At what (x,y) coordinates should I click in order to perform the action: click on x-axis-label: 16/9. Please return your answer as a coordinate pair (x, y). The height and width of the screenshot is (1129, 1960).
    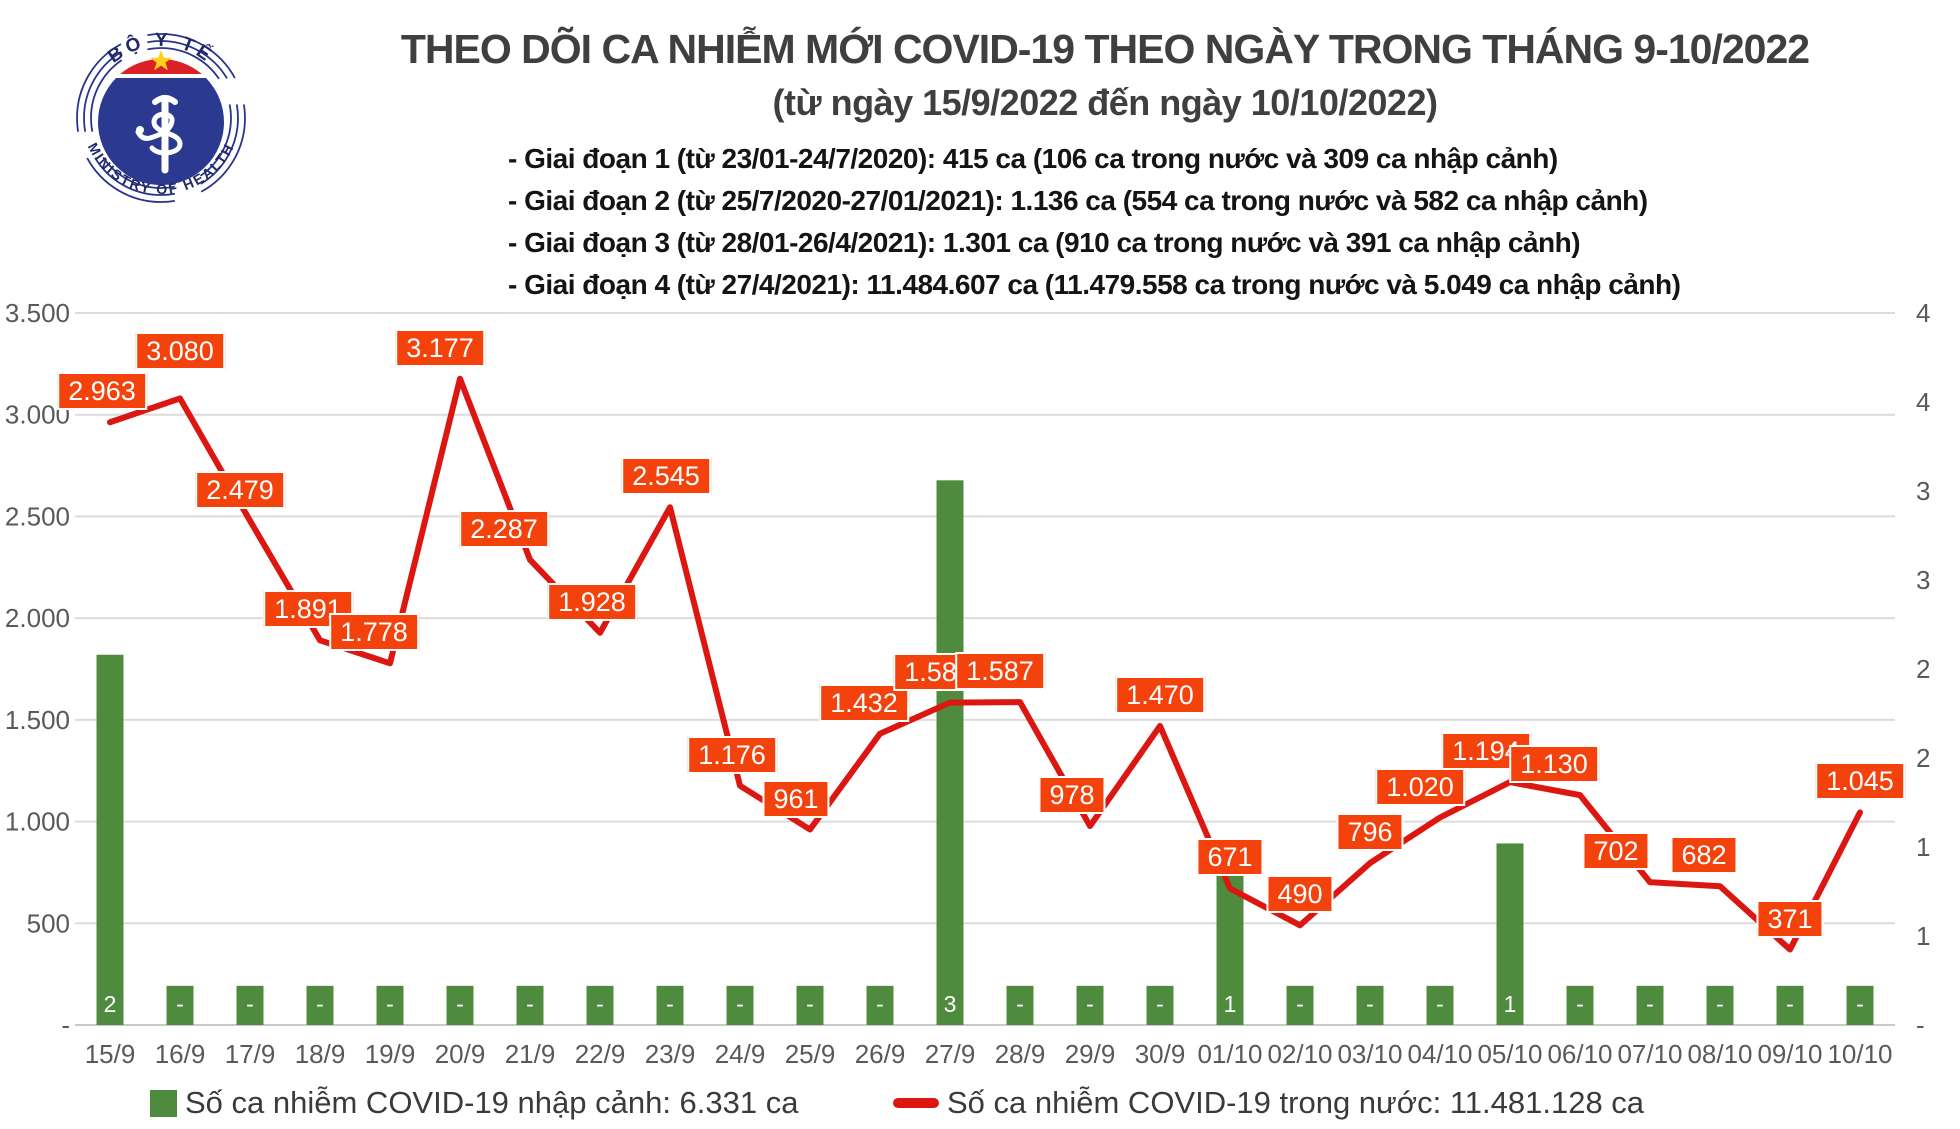
    Looking at the image, I should click on (180, 1054).